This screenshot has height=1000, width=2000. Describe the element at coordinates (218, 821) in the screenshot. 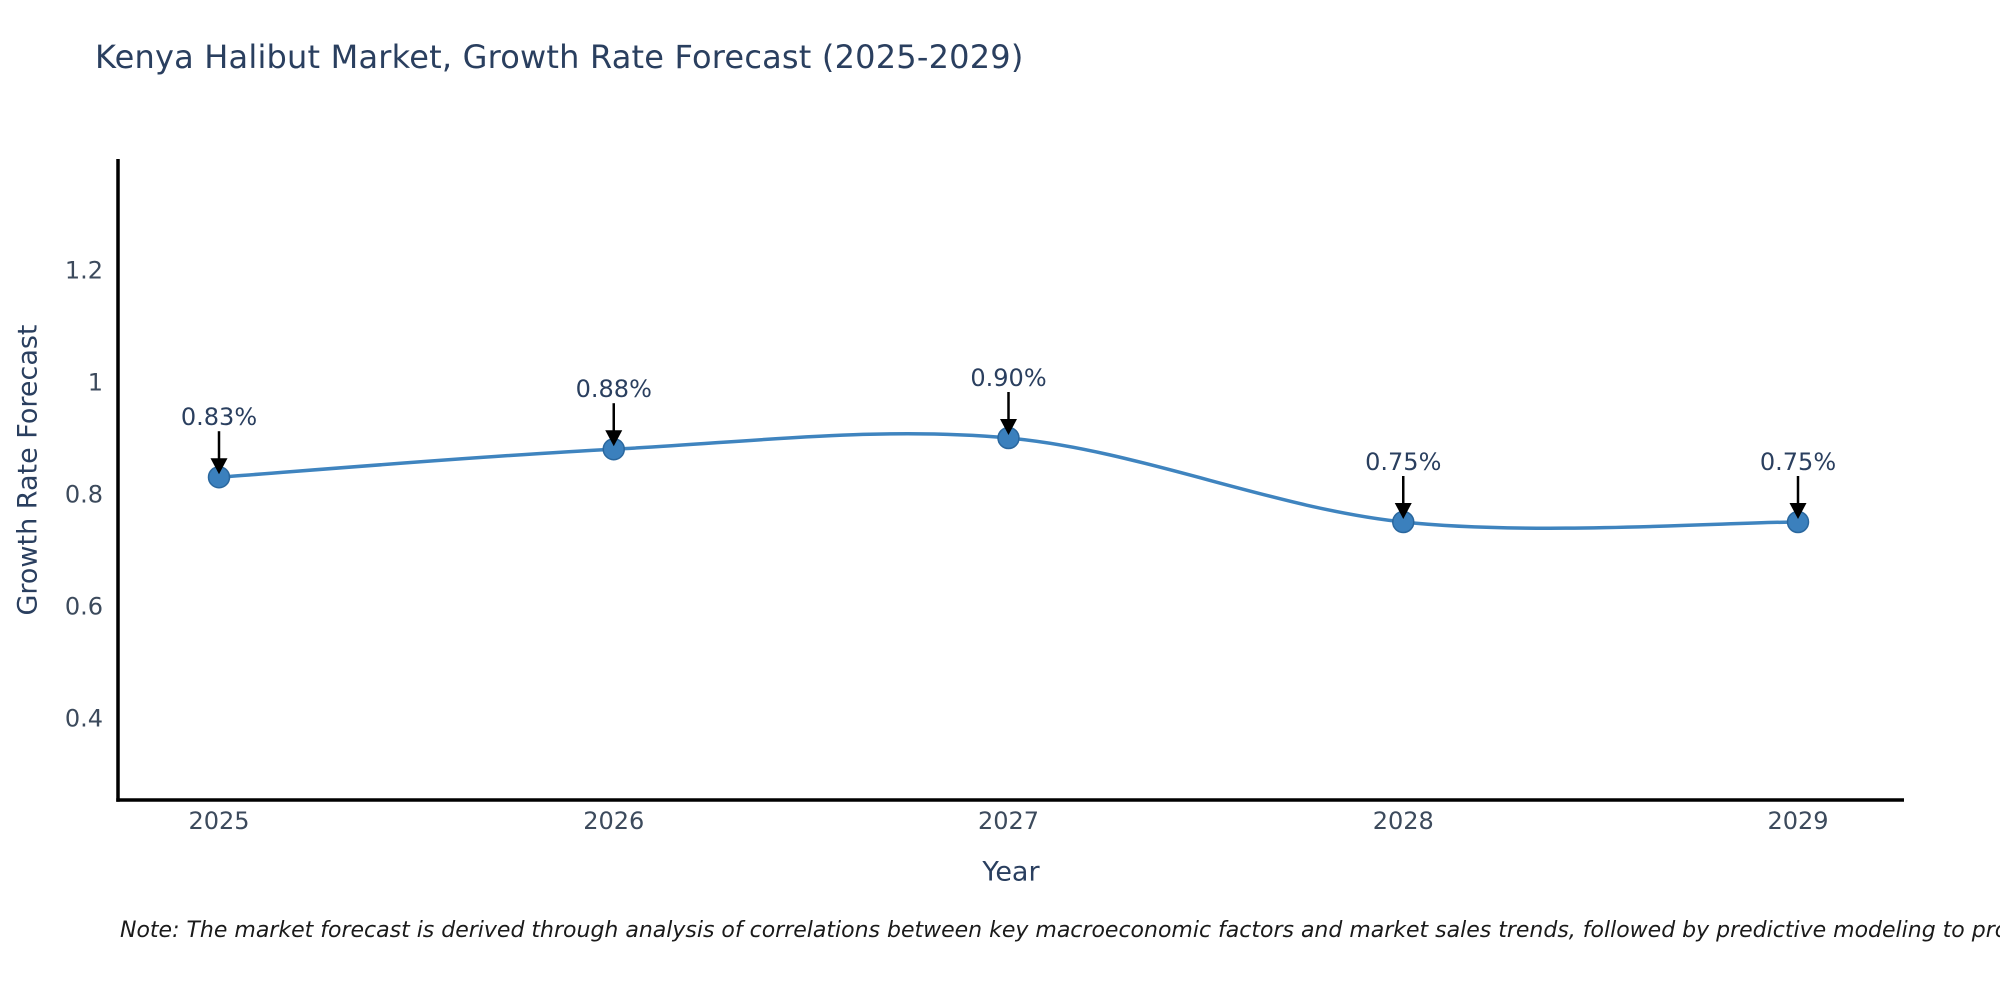

I see `x-tick-label: 2025` at that location.